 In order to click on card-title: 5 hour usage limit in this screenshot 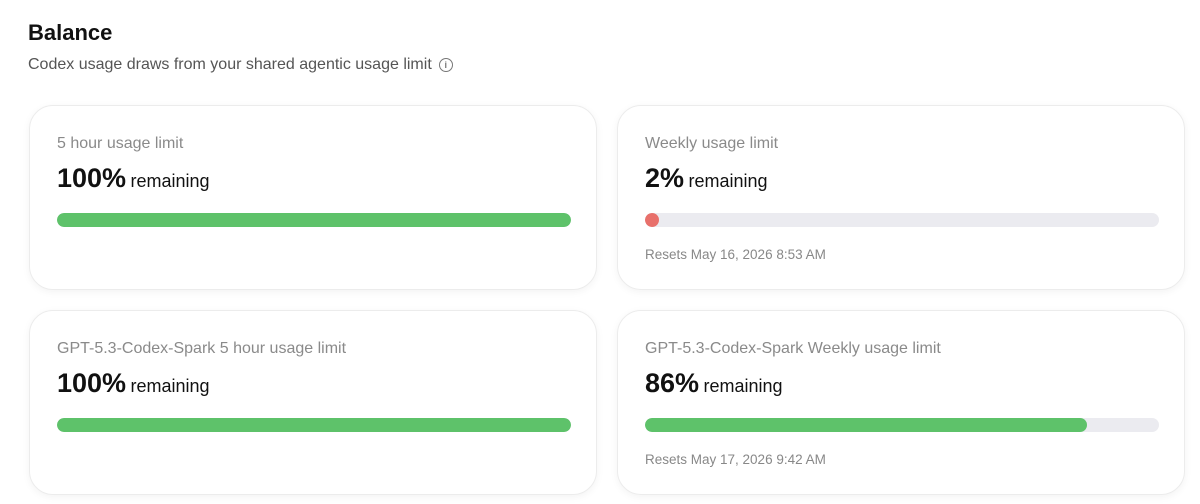, I will do `click(120, 143)`.